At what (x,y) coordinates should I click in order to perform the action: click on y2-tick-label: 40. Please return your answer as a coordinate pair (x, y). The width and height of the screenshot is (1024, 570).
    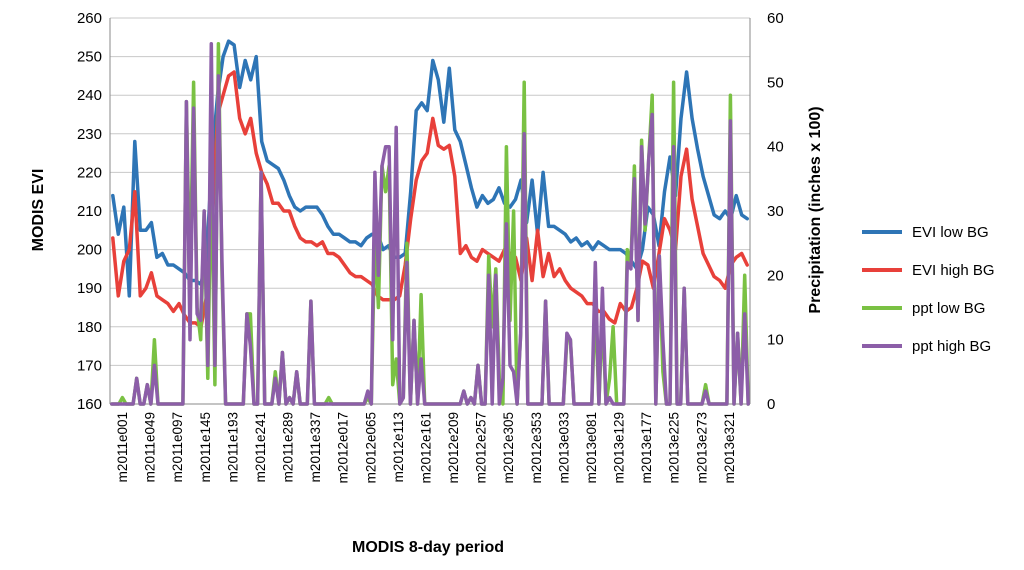
    Looking at the image, I should click on (775, 147).